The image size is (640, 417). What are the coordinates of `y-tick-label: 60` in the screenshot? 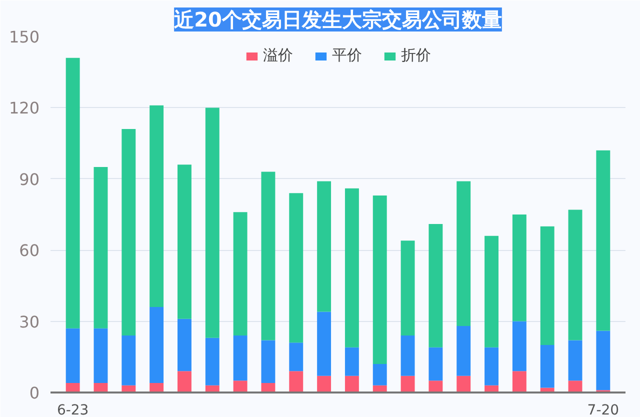 It's located at (29, 250).